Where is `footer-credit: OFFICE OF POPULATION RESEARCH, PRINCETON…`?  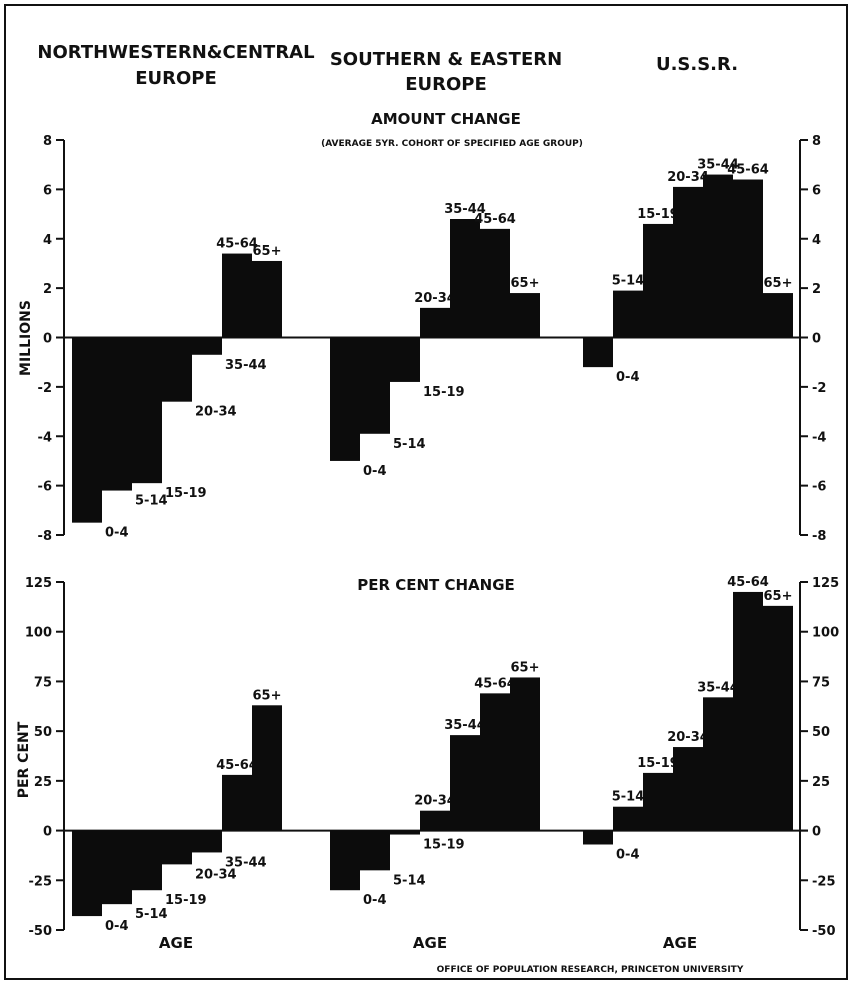
footer-credit: OFFICE OF POPULATION RESEARCH, PRINCETON… is located at coordinates (590, 970).